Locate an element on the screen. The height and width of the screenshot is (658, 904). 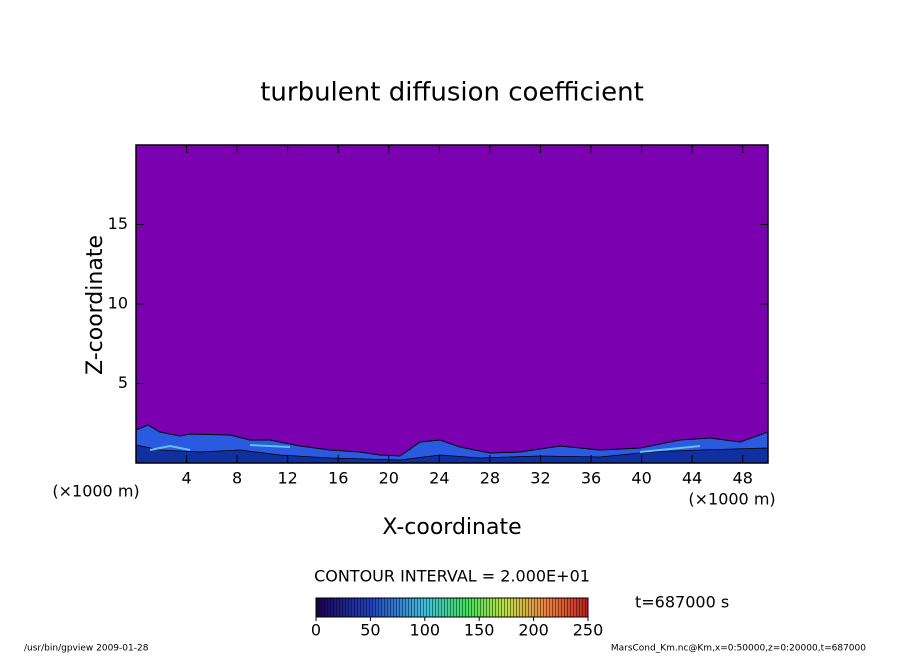
x-tick-label: 28 is located at coordinates (490, 478).